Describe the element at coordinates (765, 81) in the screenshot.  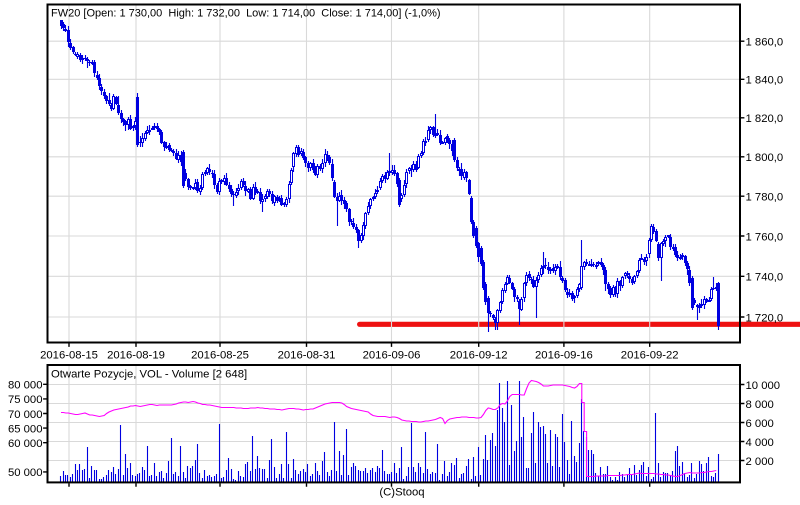
I see `svg-text: 1 840,0` at that location.